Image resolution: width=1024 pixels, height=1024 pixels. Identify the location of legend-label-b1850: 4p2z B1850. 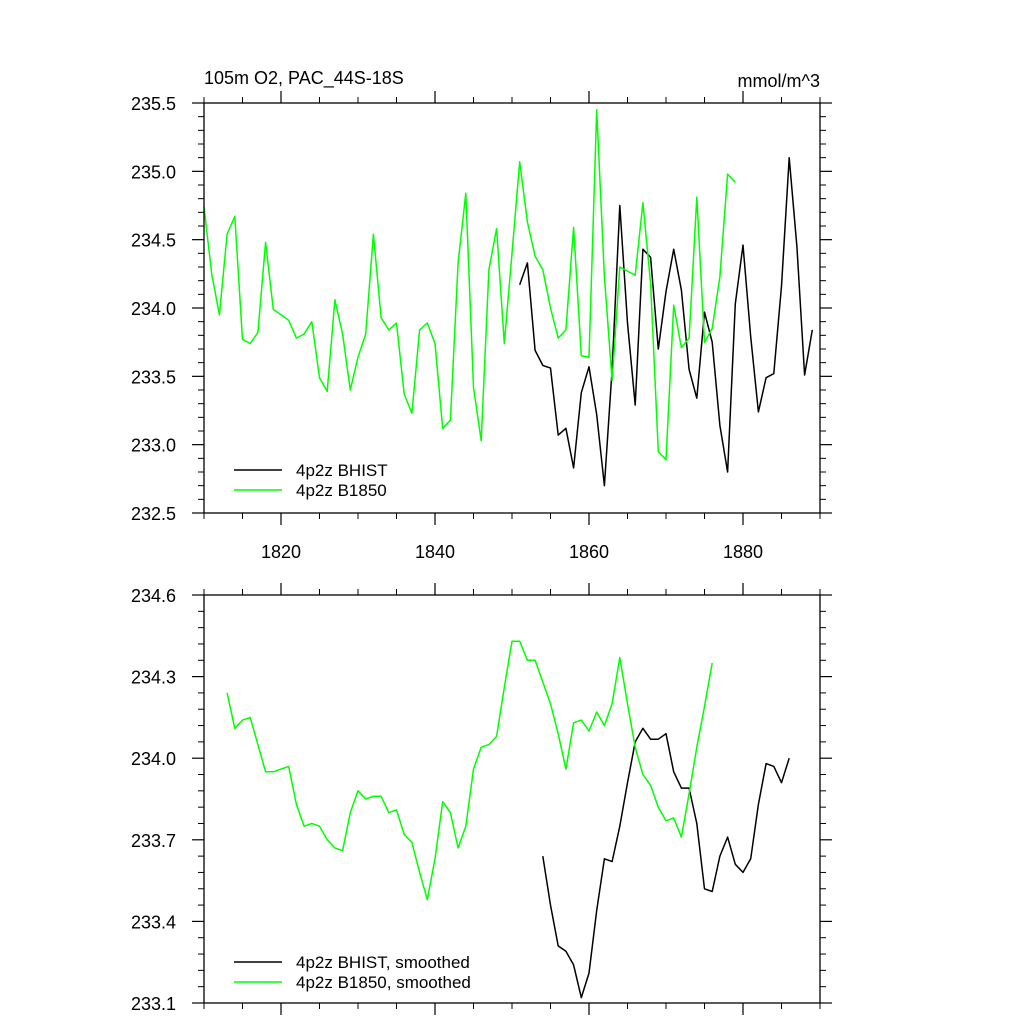
(341, 490).